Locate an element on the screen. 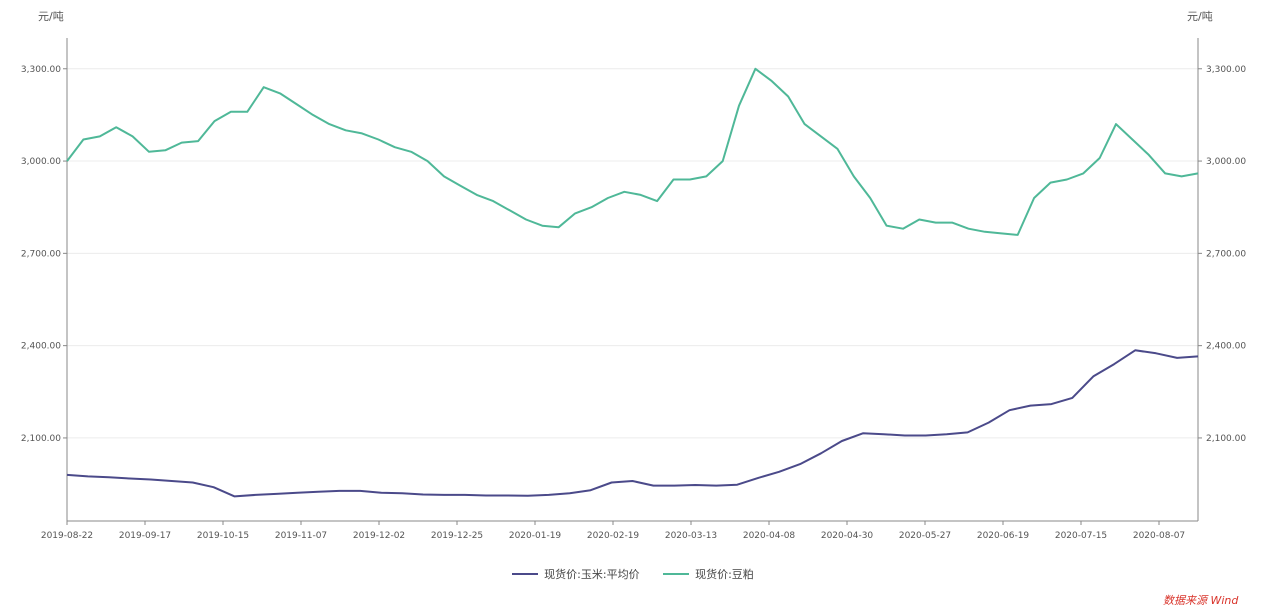 Image resolution: width=1266 pixels, height=608 pixels. y-tick-label-left: 3,300.00 is located at coordinates (41, 70).